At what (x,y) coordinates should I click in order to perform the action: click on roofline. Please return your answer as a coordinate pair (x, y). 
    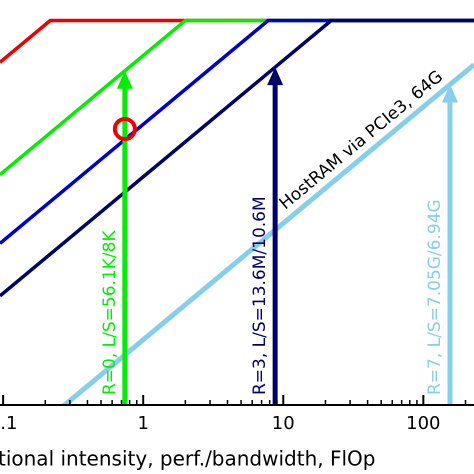
    Looking at the image, I should click on (237, 41).